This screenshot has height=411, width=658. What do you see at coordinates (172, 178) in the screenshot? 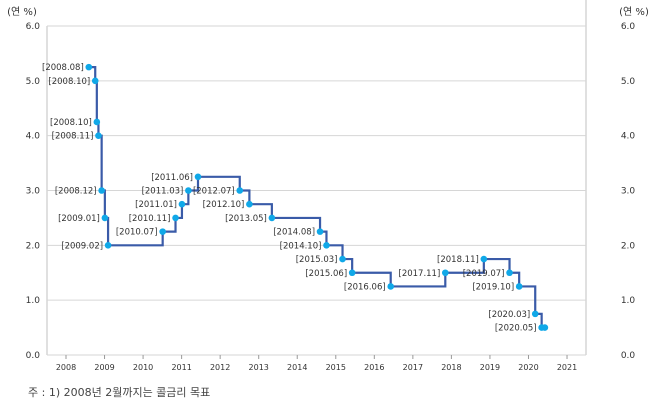
I see `data-label: [2011.06]` at bounding box center [172, 178].